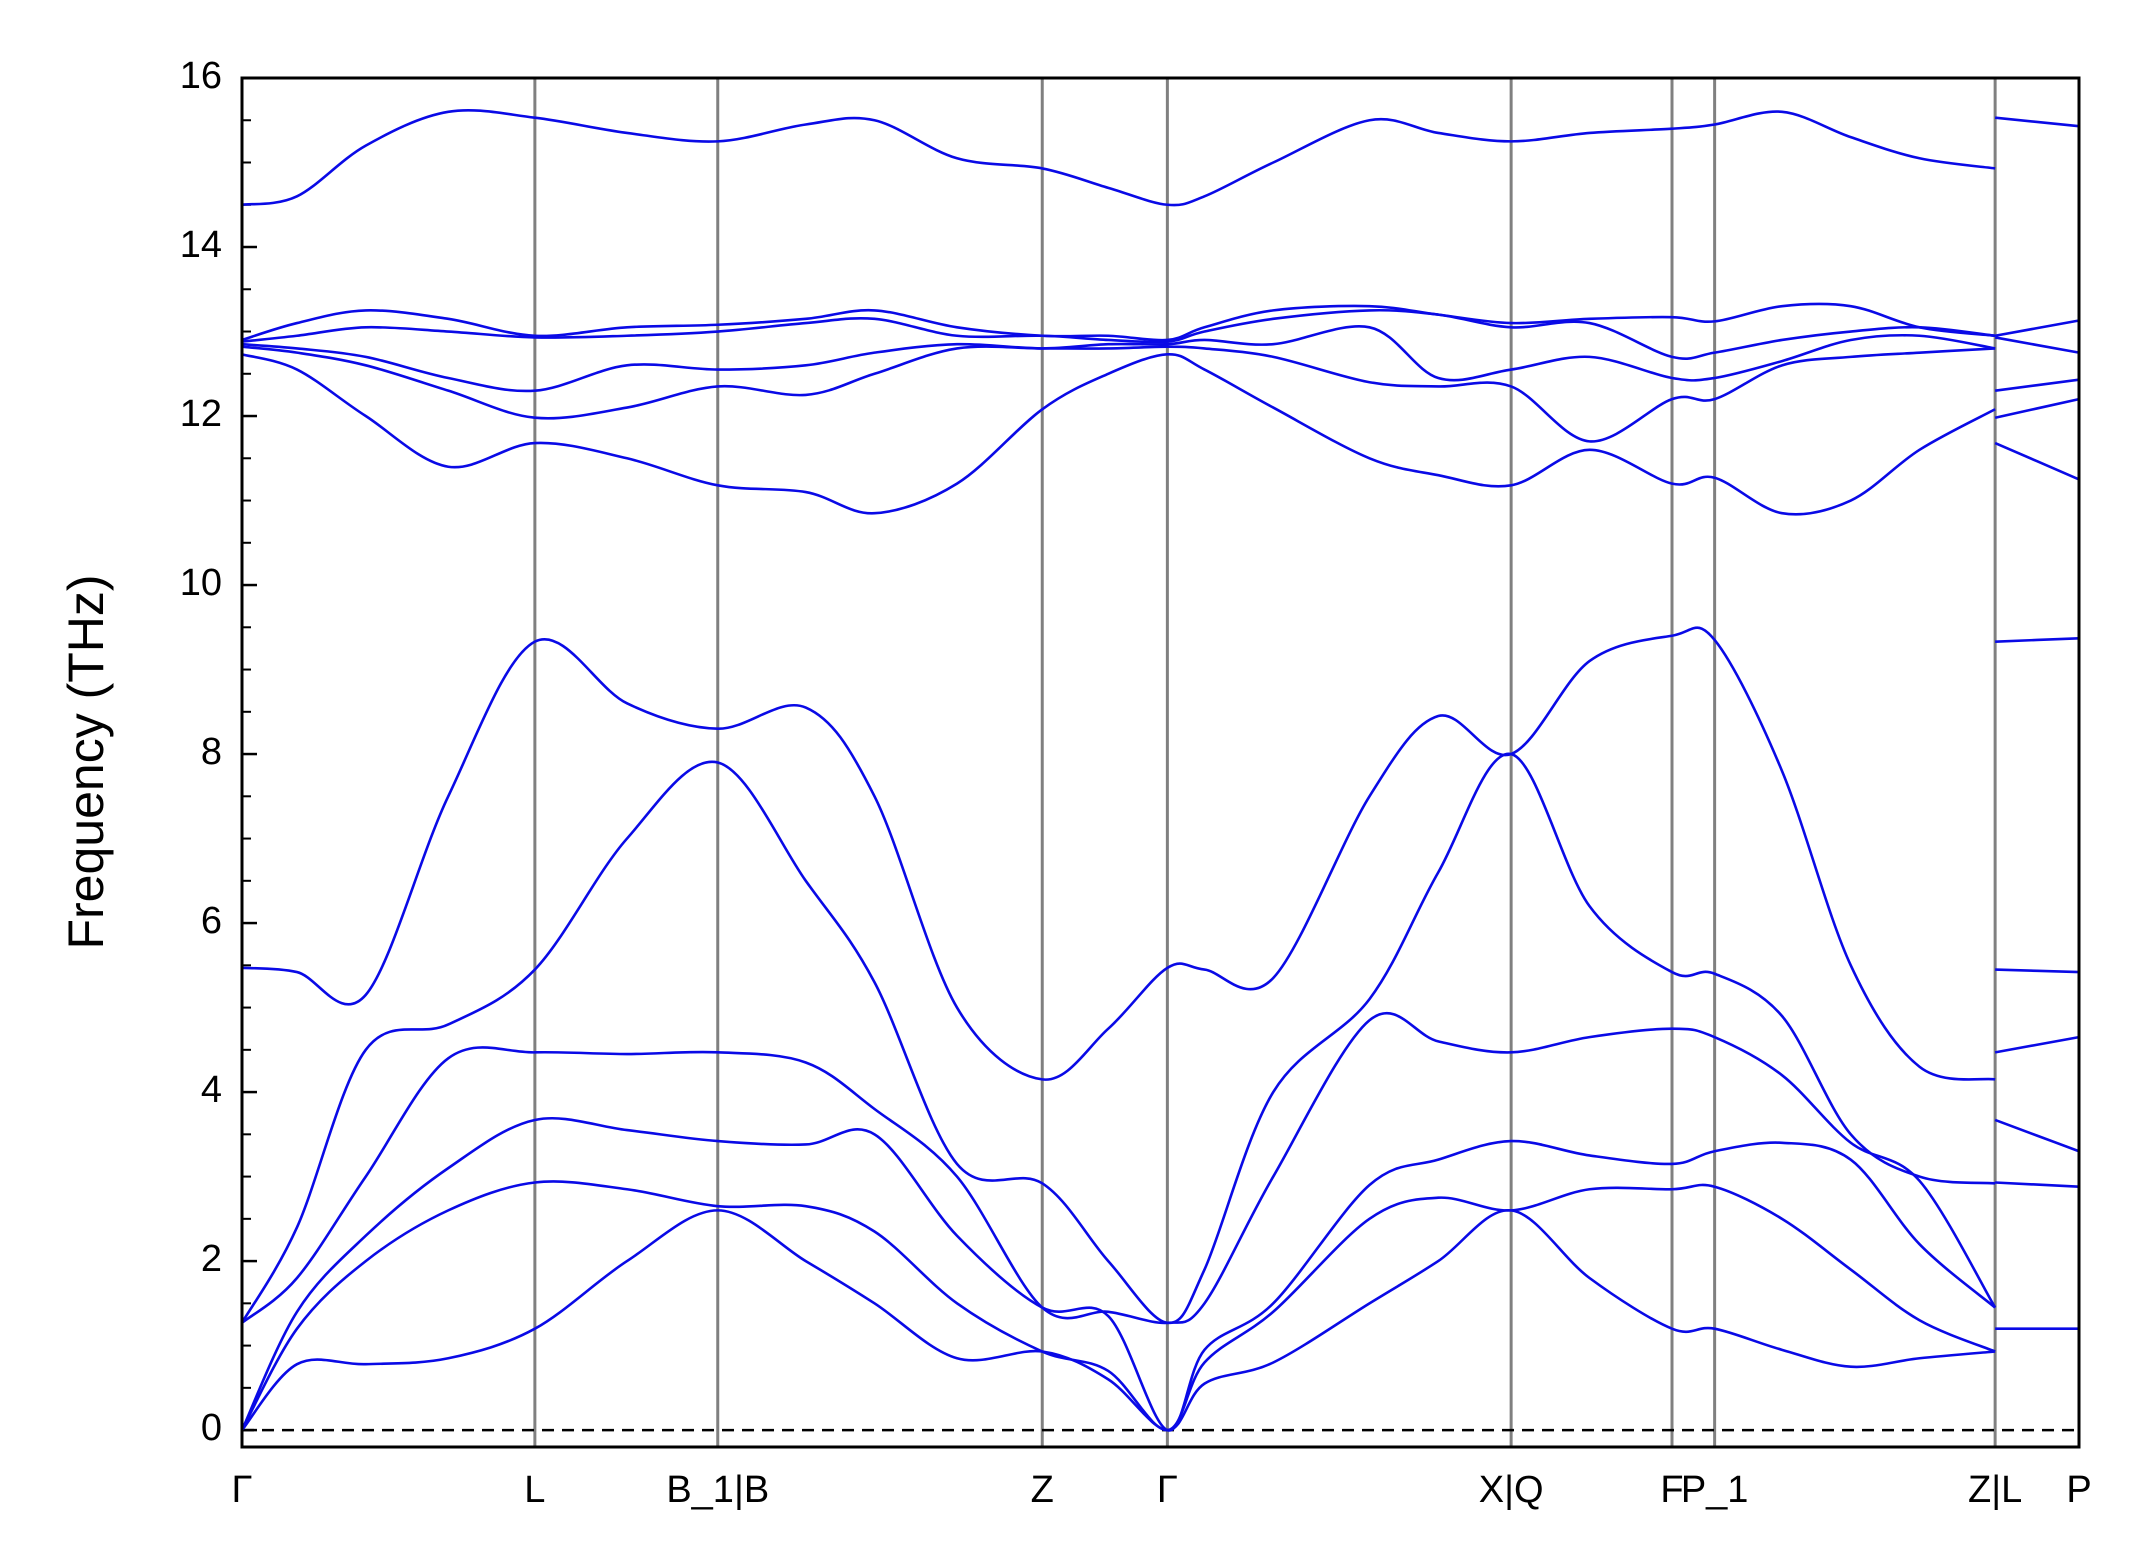  I want to click on y-tick-label: 16, so click(201, 76).